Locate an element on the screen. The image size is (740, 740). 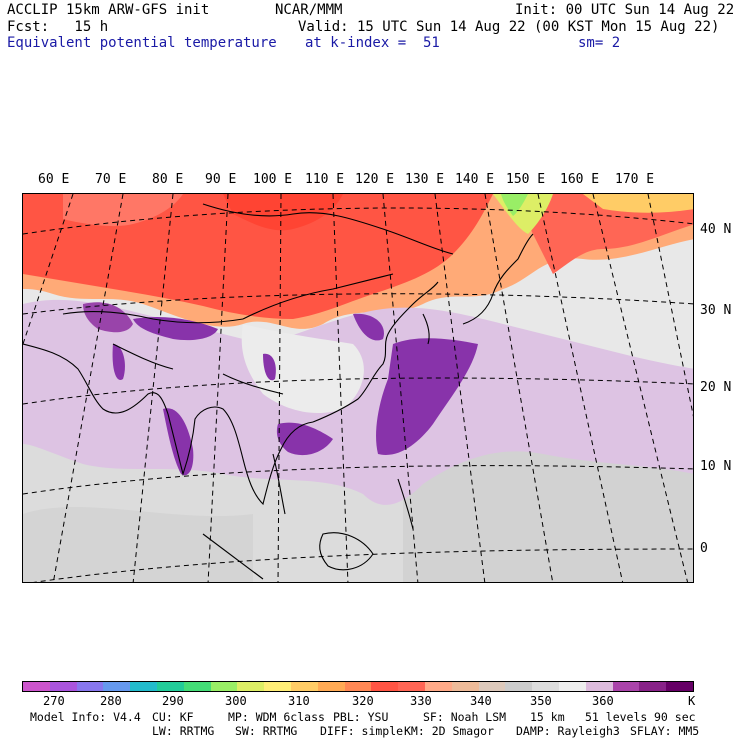
lon-label: 60 E is located at coordinates (54, 179).